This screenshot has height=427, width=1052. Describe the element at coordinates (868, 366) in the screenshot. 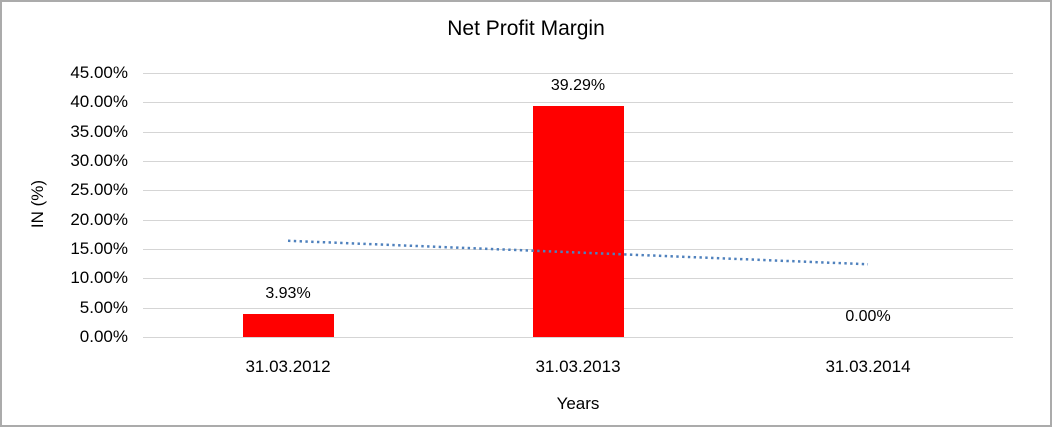

I see `x-tick-label: 31.03.2014` at that location.